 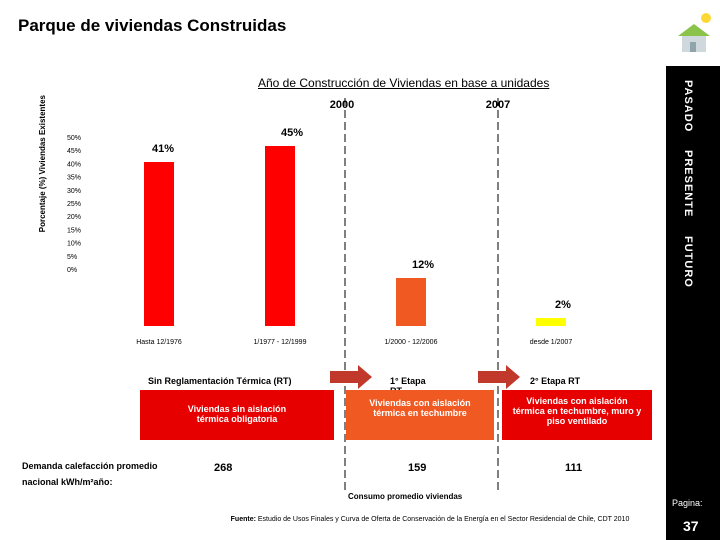 What do you see at coordinates (411, 342) in the screenshot?
I see `category-label: 1/2000 - 12/2006` at bounding box center [411, 342].